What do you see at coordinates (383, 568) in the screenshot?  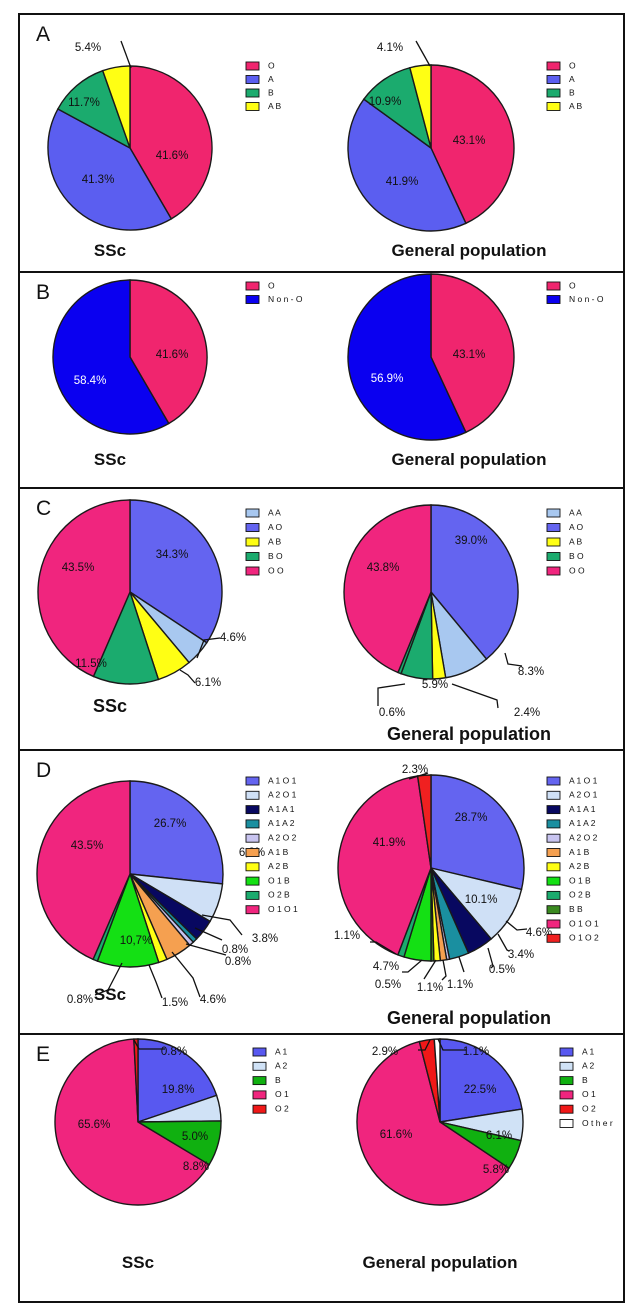 I see `data-label-c-general-oo: 43.8%` at bounding box center [383, 568].